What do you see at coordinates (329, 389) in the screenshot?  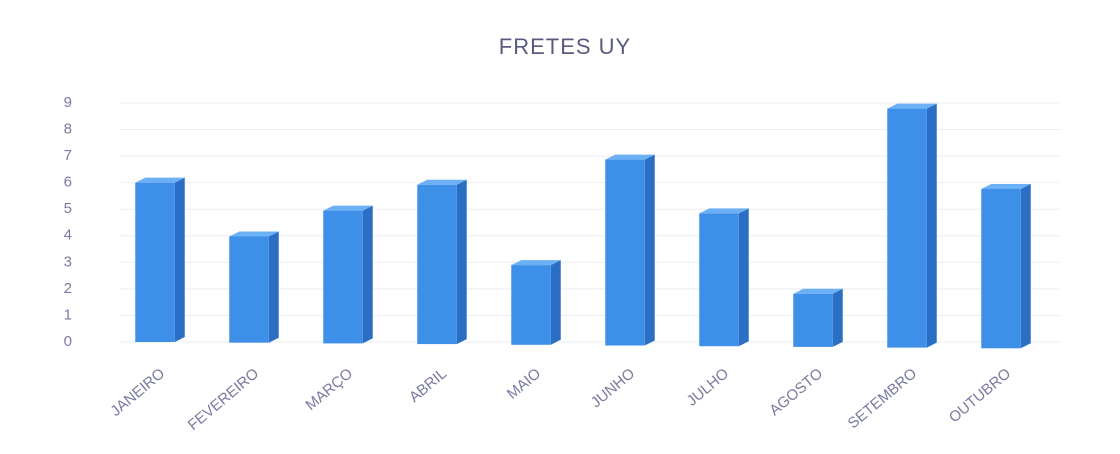 I see `x-tick-label: MARÇO` at bounding box center [329, 389].